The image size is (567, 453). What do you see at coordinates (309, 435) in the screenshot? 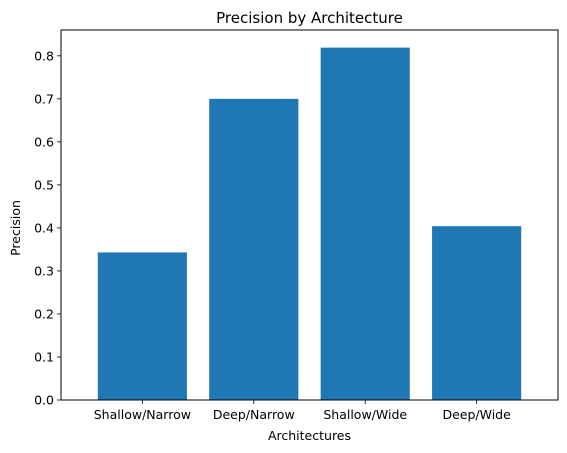
I see `x-axis-label: Architectures` at bounding box center [309, 435].